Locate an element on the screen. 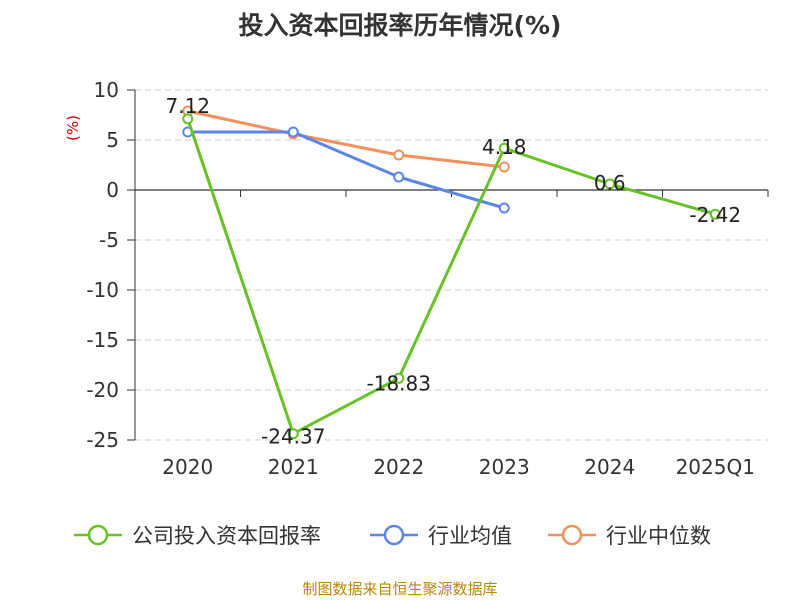  data-label: -24.37 is located at coordinates (293, 437).